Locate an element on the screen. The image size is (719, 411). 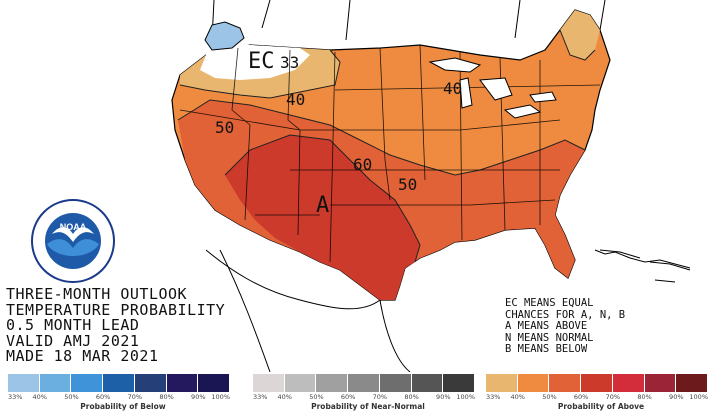
noaa-seal-icon: NOAA is located at coordinates (73, 241).